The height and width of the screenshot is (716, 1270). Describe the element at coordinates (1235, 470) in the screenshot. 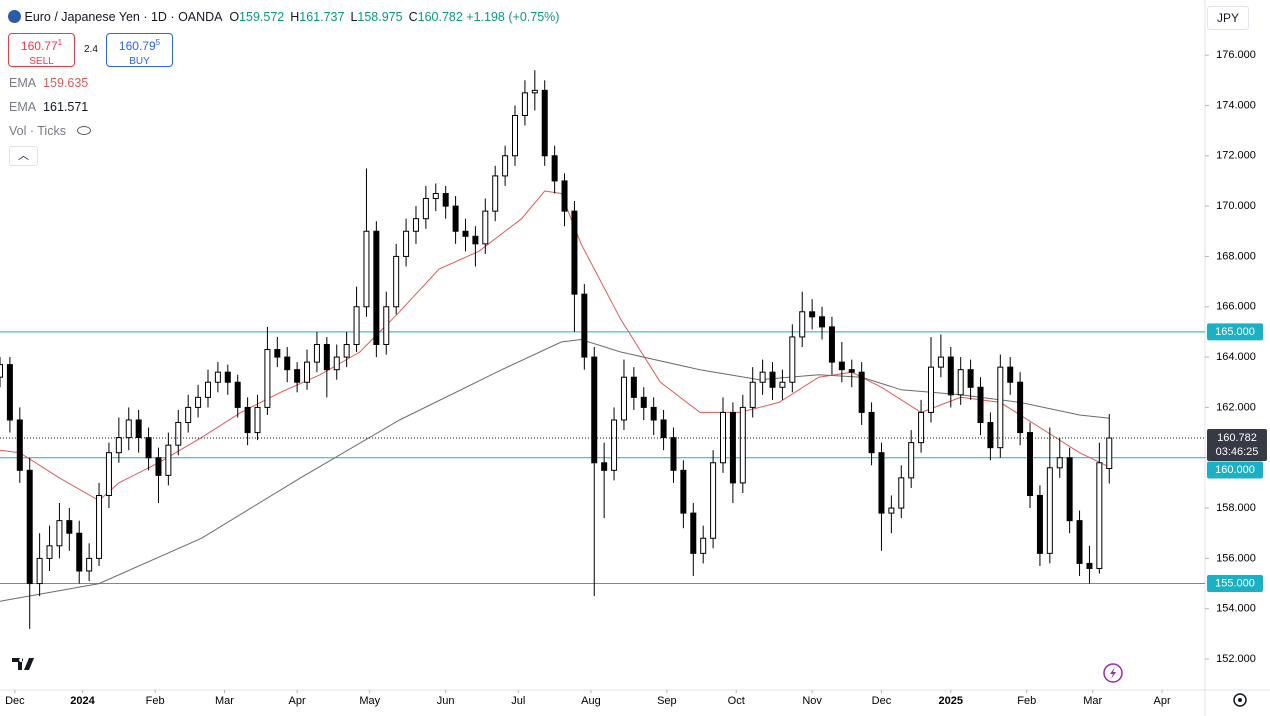

I see `price-line-label-bg` at that location.